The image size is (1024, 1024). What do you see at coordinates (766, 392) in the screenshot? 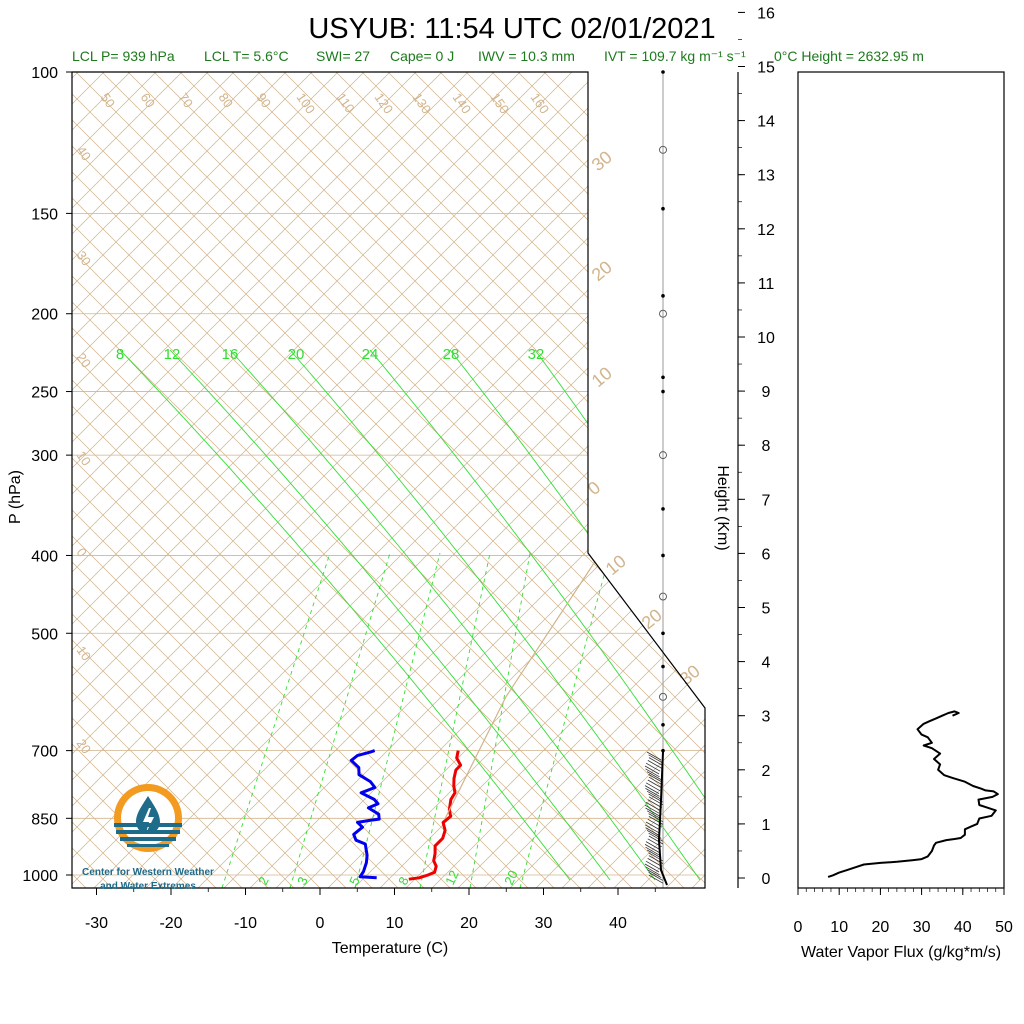
I see `height-tick-label: 9` at bounding box center [766, 392].